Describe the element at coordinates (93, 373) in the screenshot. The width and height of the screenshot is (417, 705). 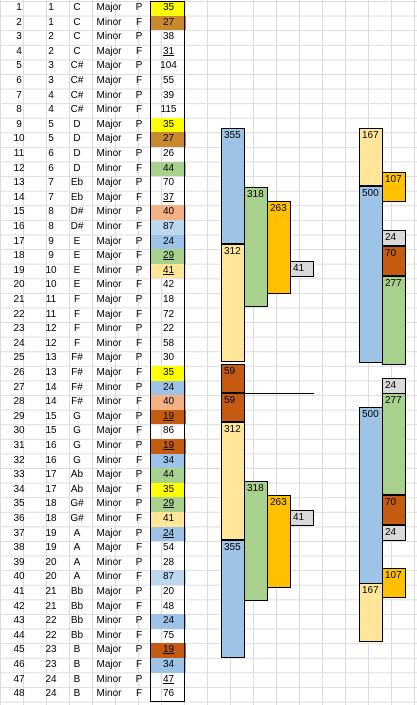
I see `table-row: 26 13 F# Major F 35` at that location.